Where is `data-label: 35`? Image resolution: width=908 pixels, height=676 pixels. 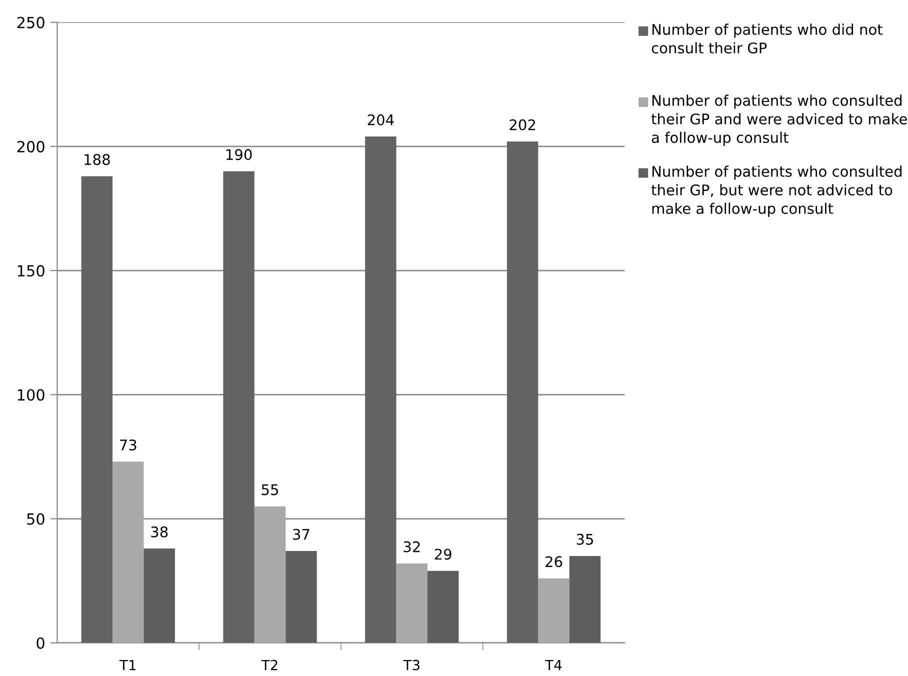 data-label: 35 is located at coordinates (584, 539).